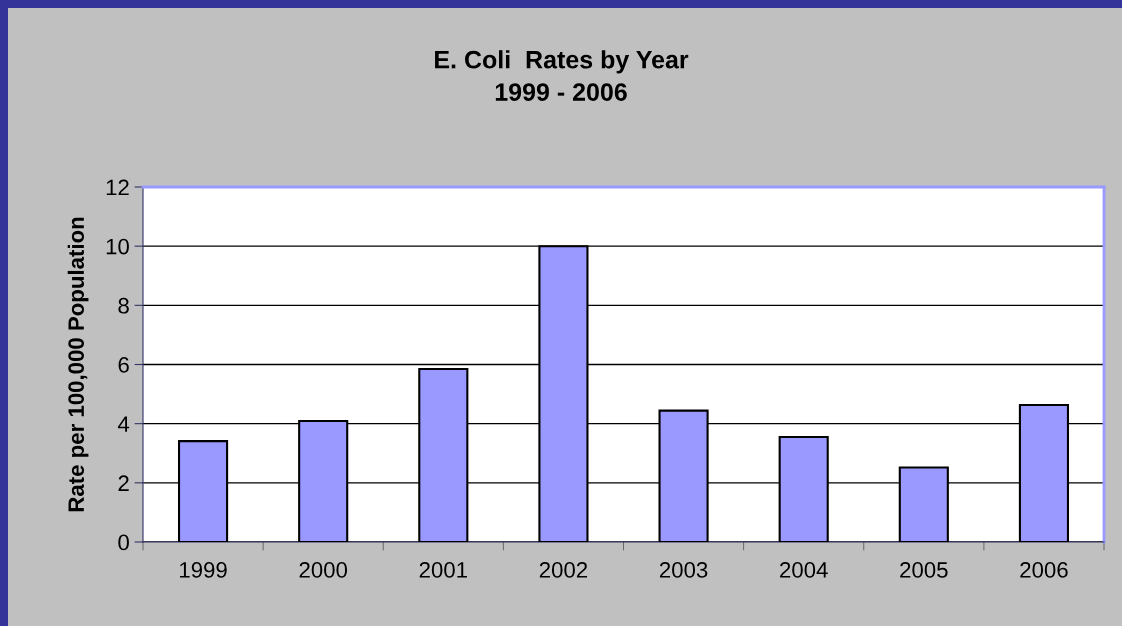 The image size is (1122, 626). Describe the element at coordinates (683, 570) in the screenshot. I see `x-tick-label: 2003` at that location.